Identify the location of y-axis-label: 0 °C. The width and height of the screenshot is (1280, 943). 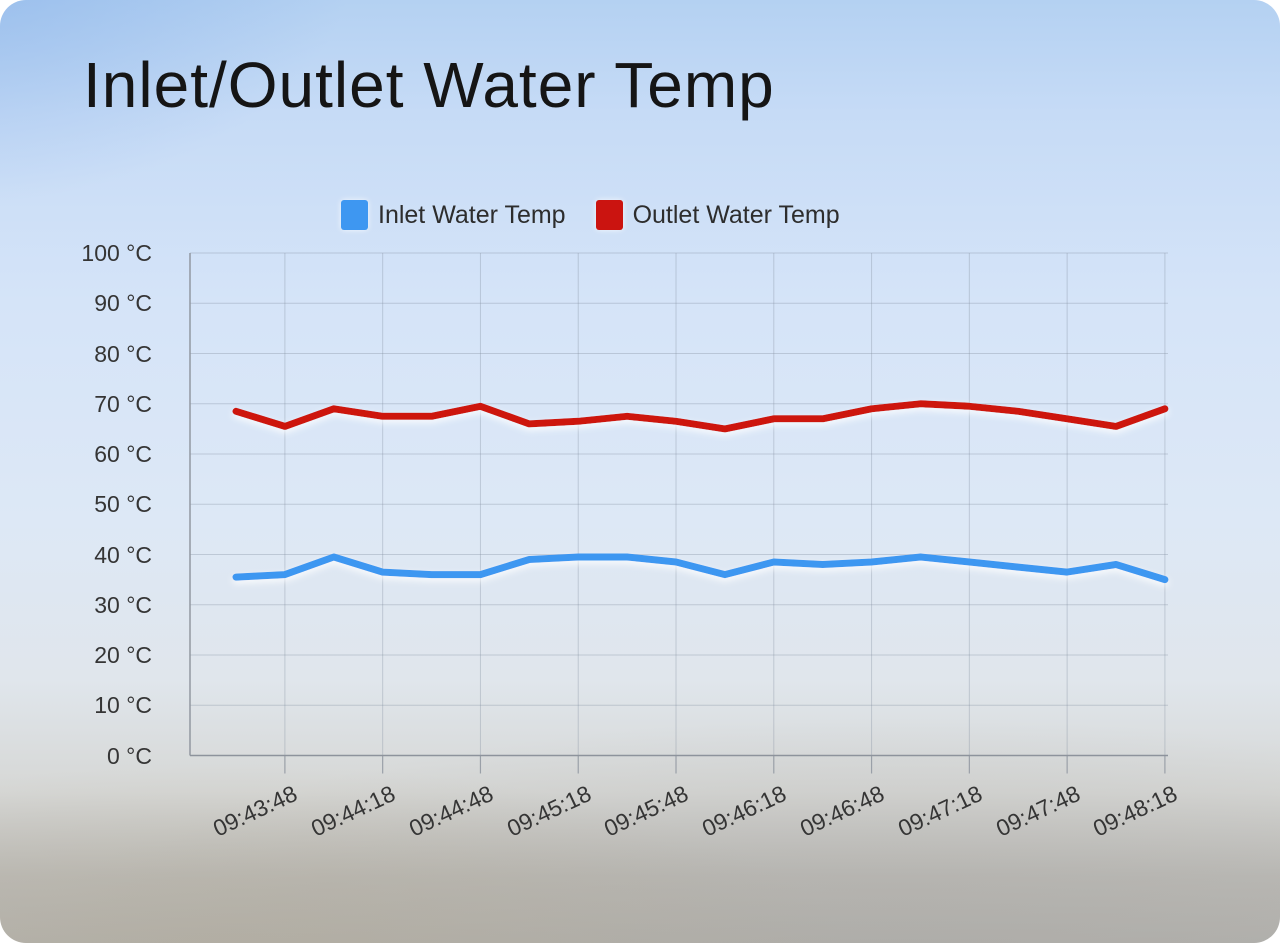
(129, 755).